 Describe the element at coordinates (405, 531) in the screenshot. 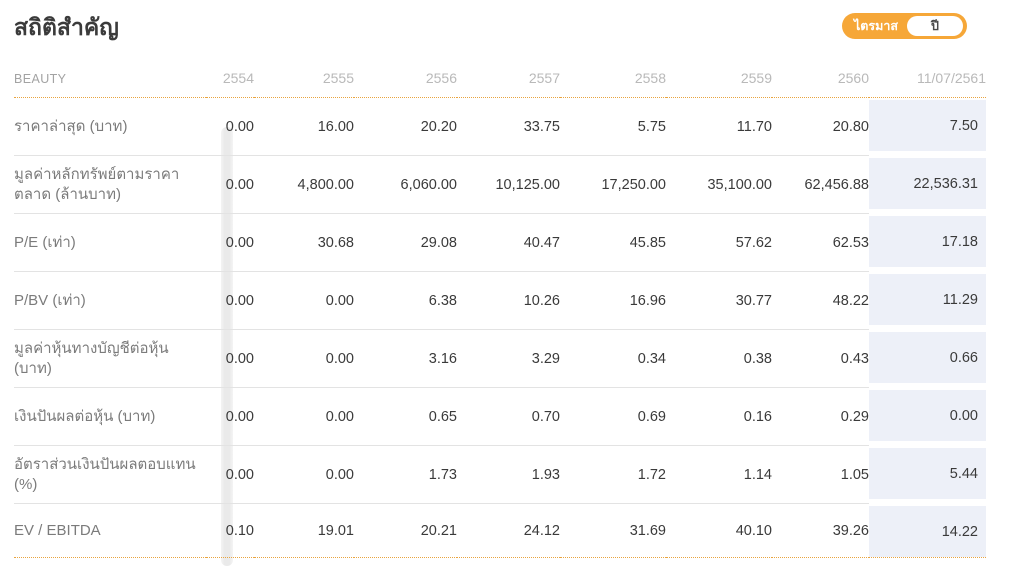

I see `cell-value: 20.21` at that location.